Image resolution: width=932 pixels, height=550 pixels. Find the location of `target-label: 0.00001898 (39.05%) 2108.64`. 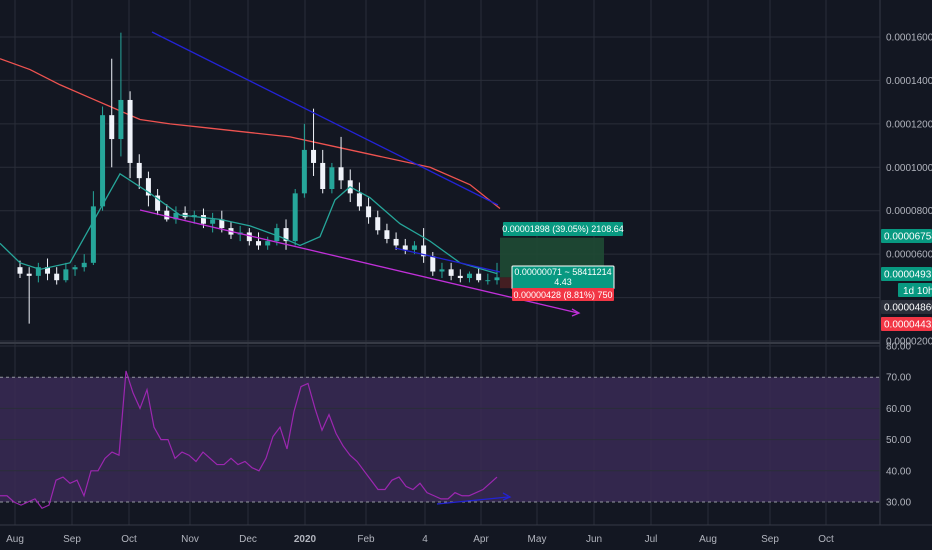

target-label: 0.00001898 (39.05%) 2108.64 is located at coordinates (563, 229).